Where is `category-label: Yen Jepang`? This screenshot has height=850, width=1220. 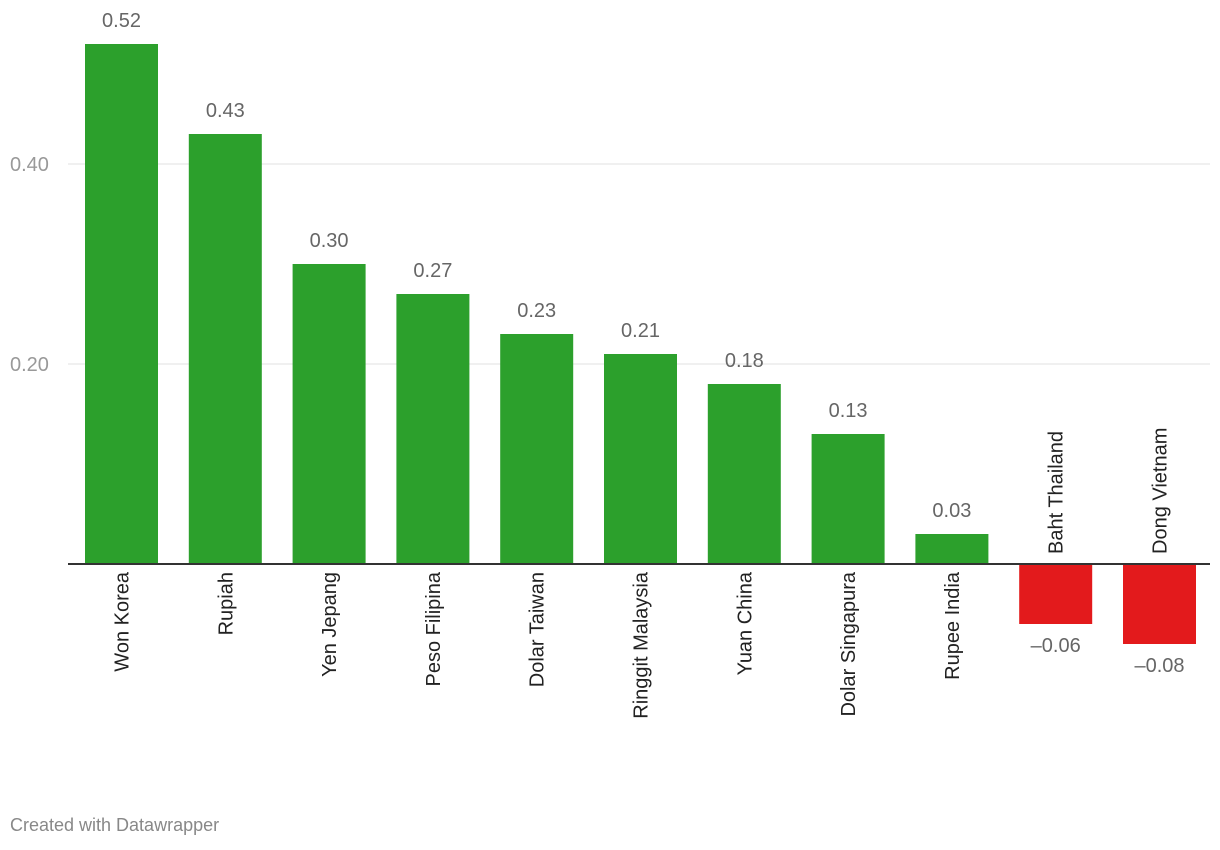 category-label: Yen Jepang is located at coordinates (330, 624).